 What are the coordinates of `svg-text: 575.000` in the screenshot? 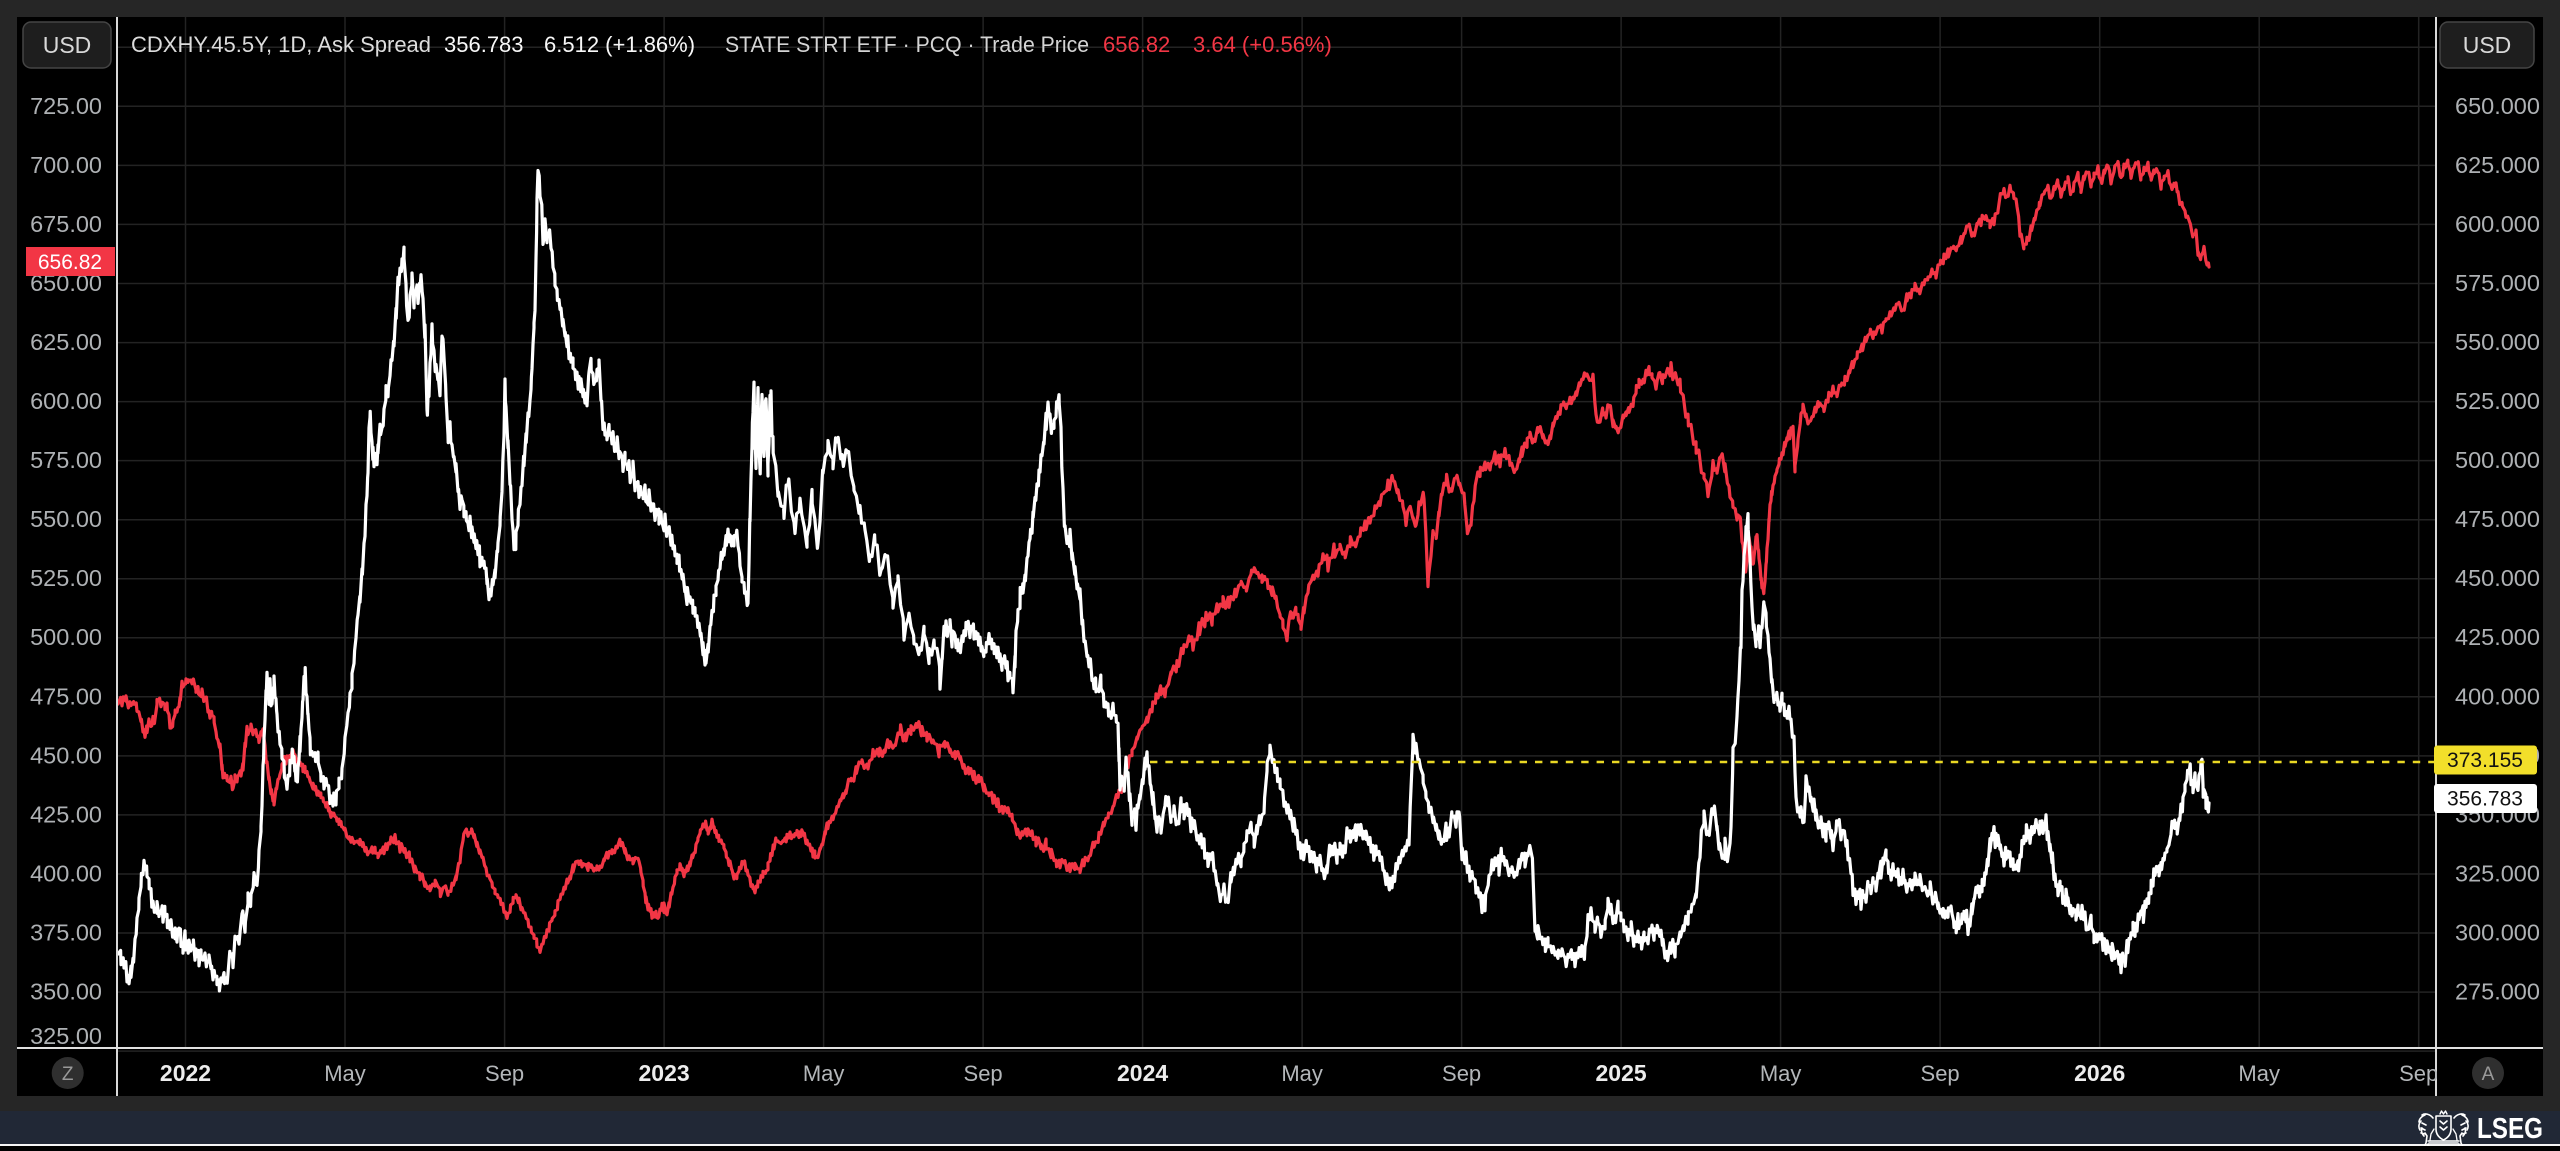 It's located at (2497, 283).